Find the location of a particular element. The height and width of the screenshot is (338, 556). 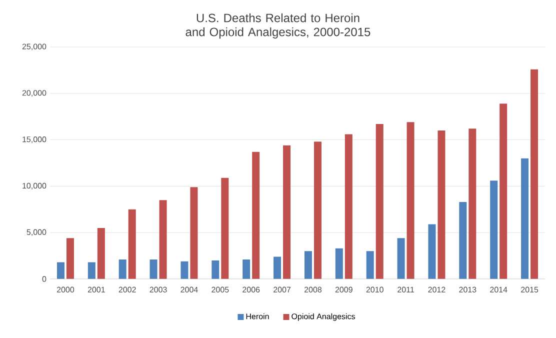

x-tick-label: 2011 is located at coordinates (406, 289).